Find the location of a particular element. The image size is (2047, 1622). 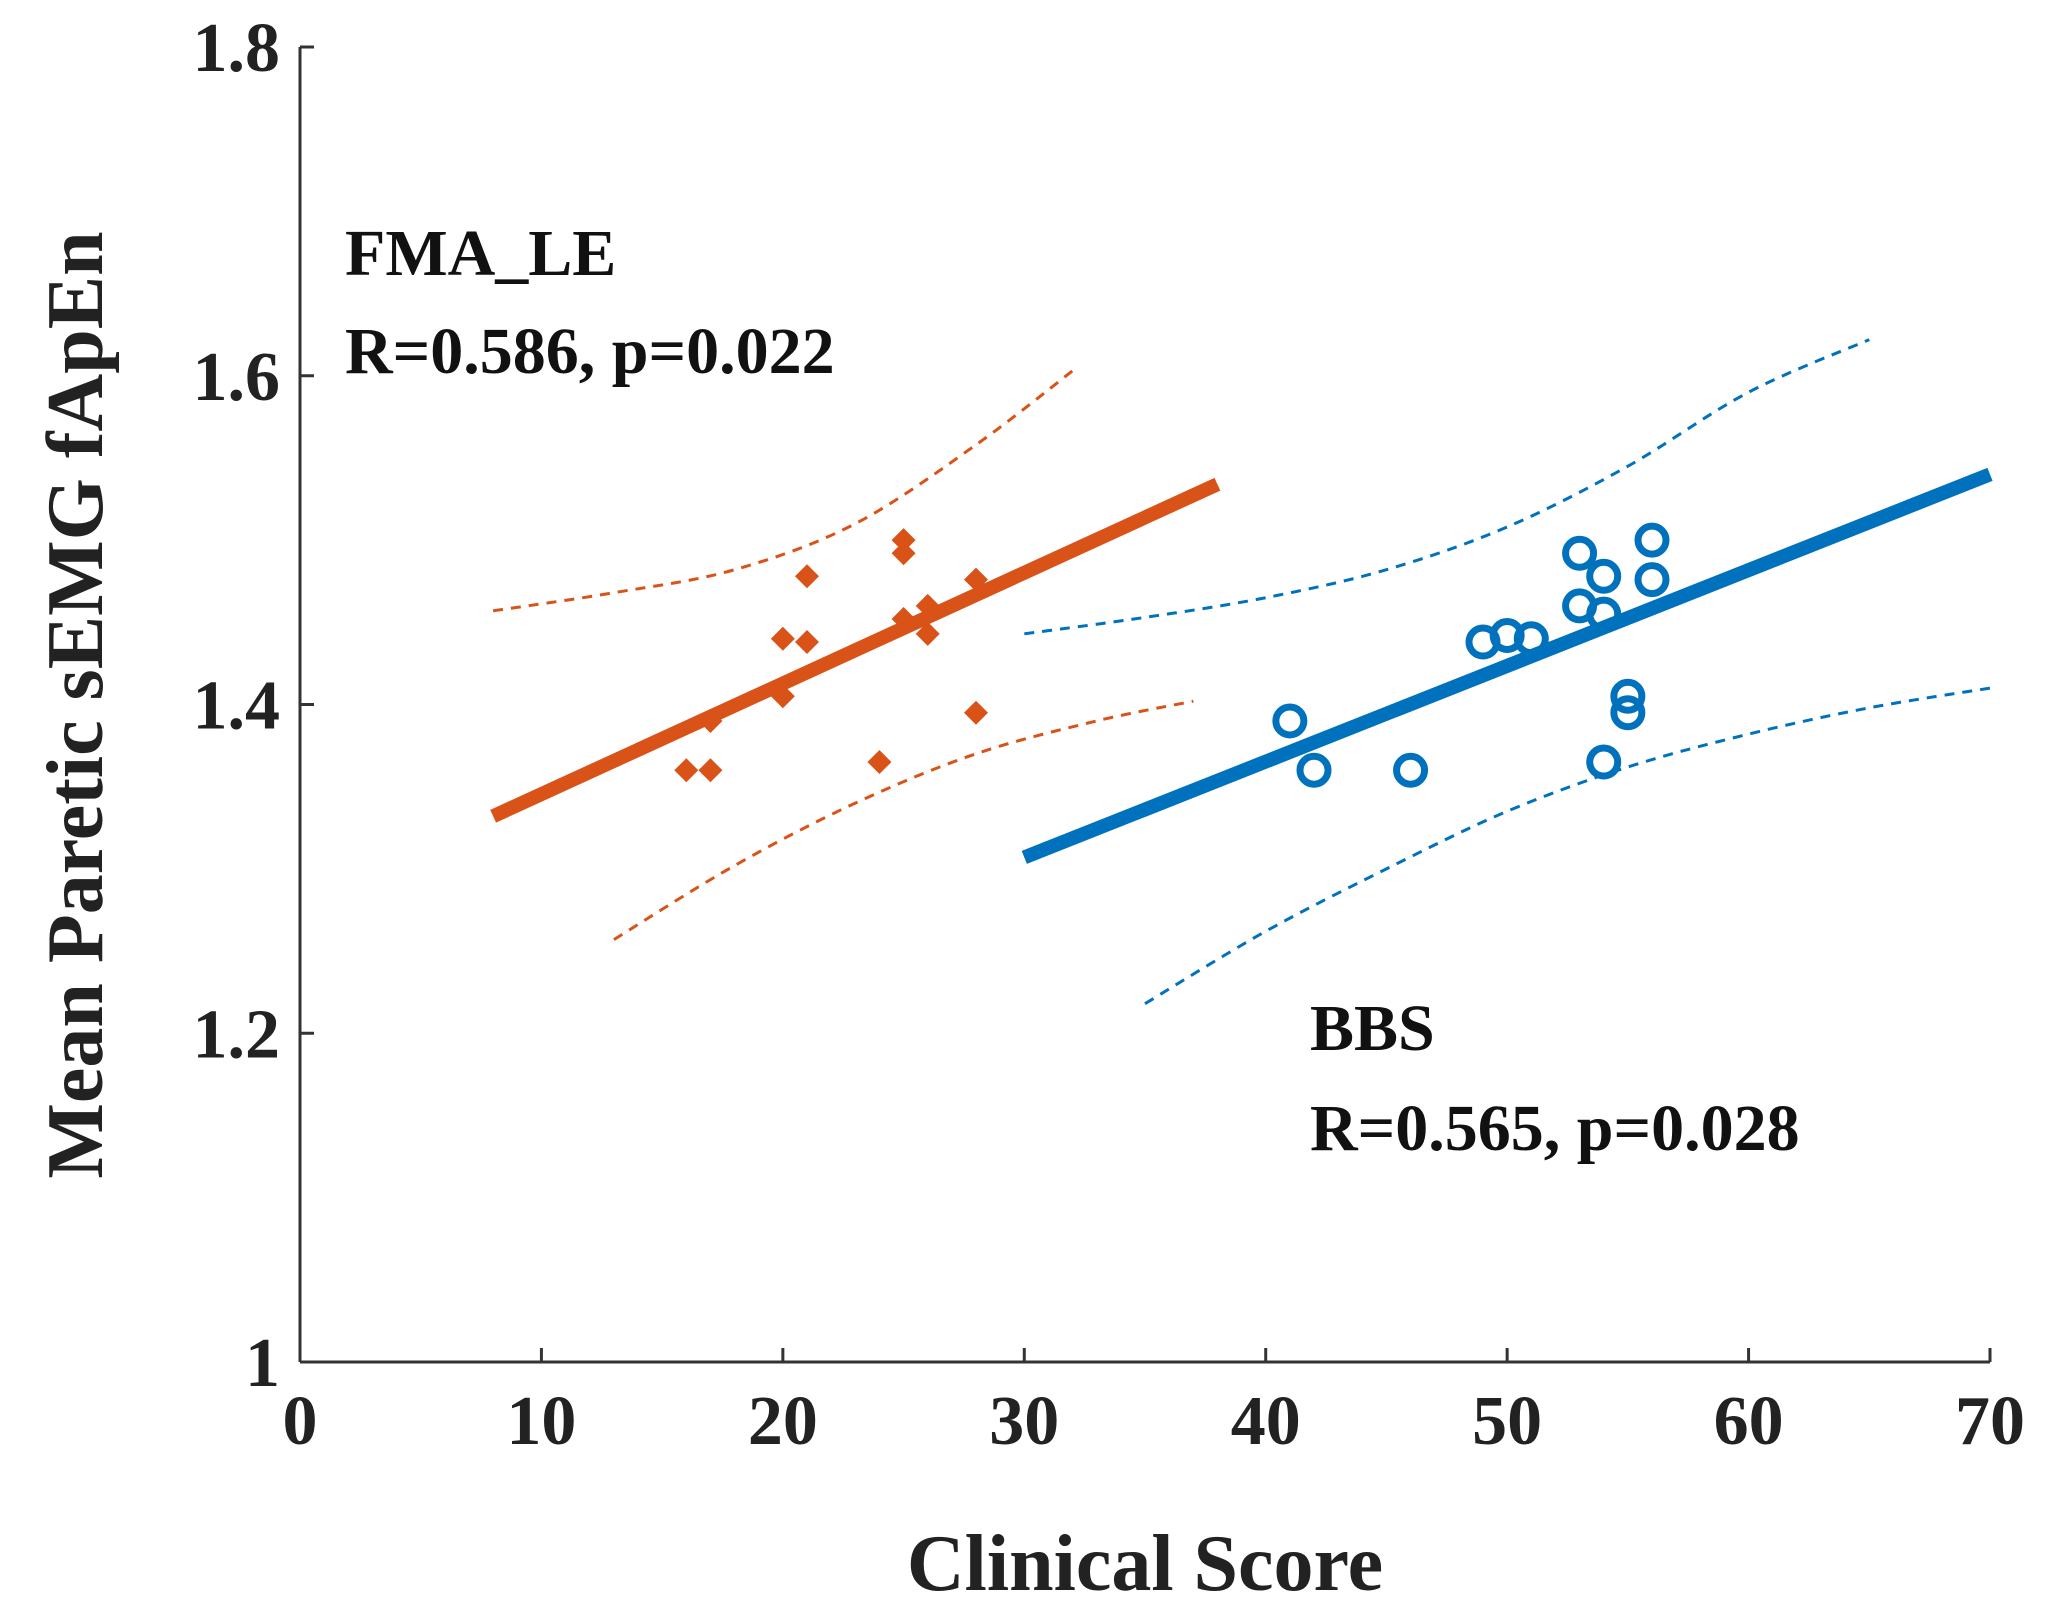

y-ticks: 1 1.2 1.4 1.6 1.8 is located at coordinates (253, 706).